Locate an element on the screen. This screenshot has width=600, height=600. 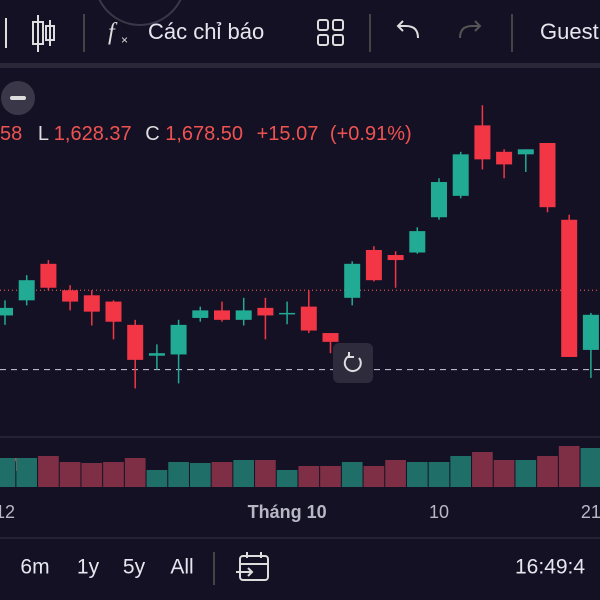
change-value: +15.07 is located at coordinates (288, 134).